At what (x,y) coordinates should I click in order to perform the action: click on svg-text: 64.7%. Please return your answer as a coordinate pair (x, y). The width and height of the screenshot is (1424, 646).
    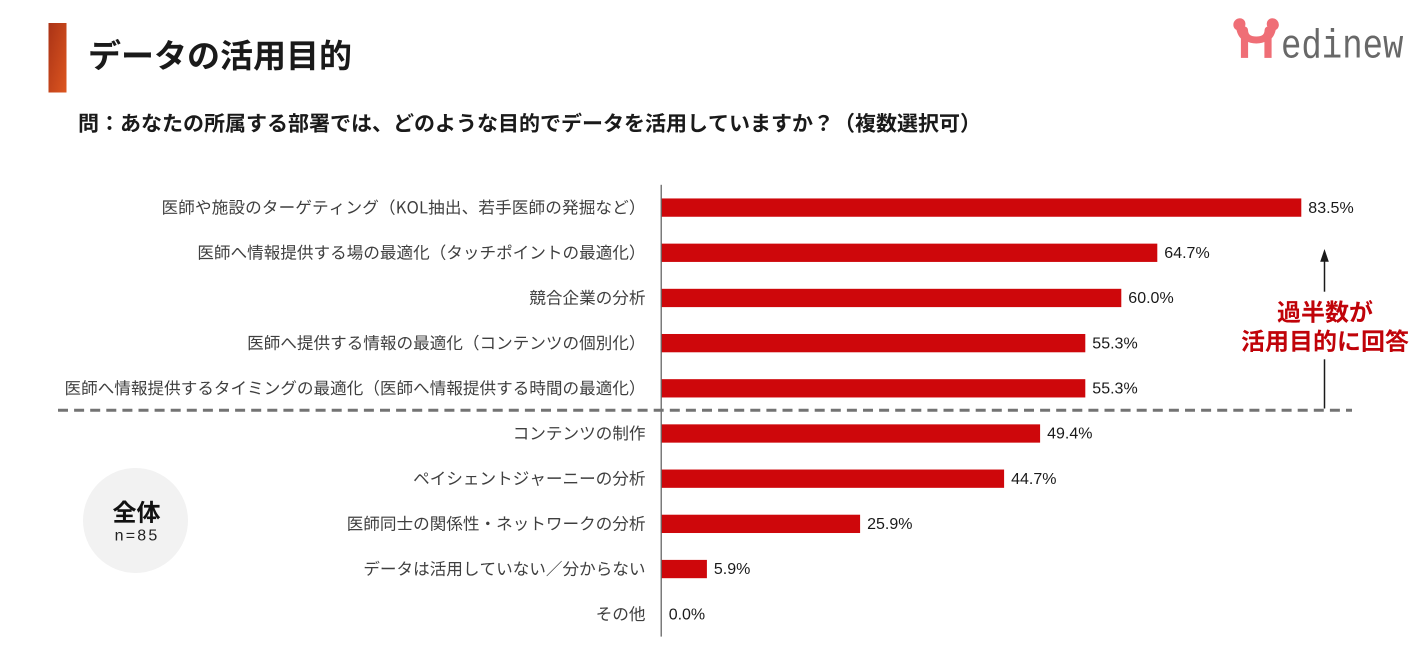
    Looking at the image, I should click on (1186, 253).